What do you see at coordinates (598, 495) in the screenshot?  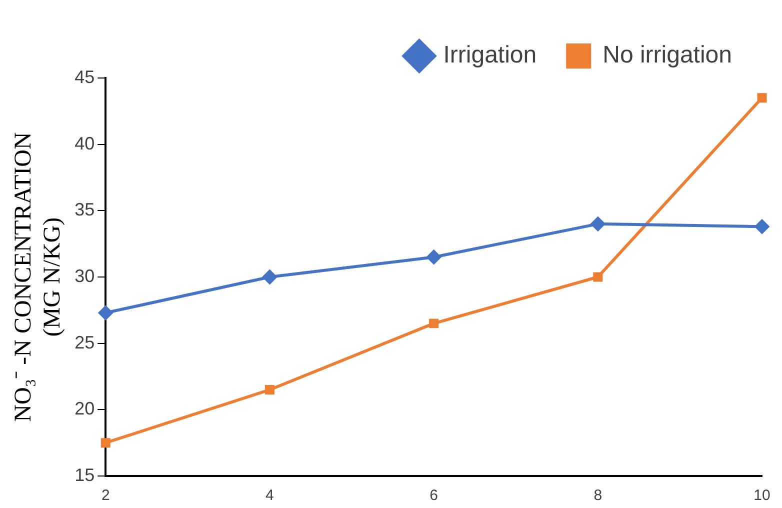 I see `x-tick-label: 8` at bounding box center [598, 495].